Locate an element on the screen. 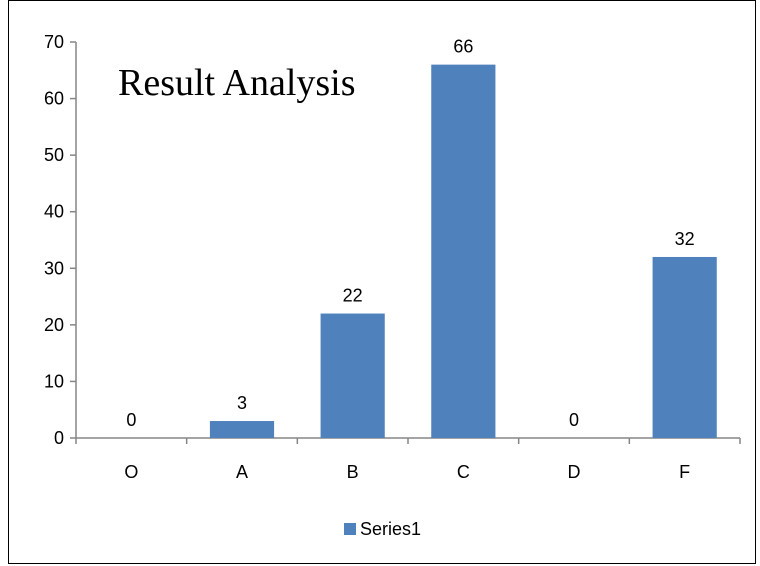 Image resolution: width=760 pixels, height=566 pixels. x-tick-label-c: C is located at coordinates (463, 472).